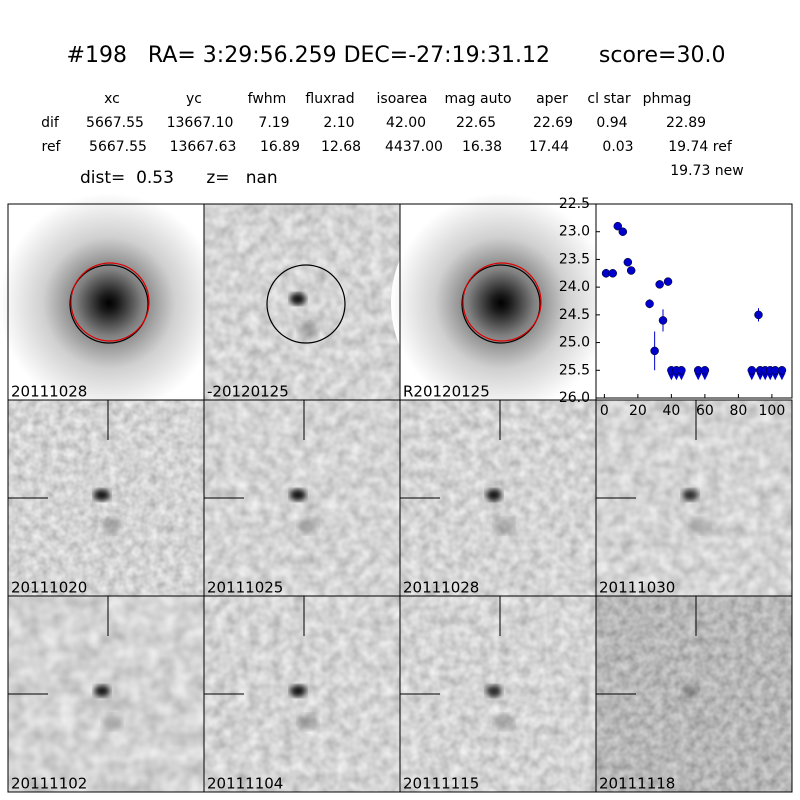 The image size is (800, 800). Describe the element at coordinates (49, 588) in the screenshot. I see `panel-label: 20111020` at that location.